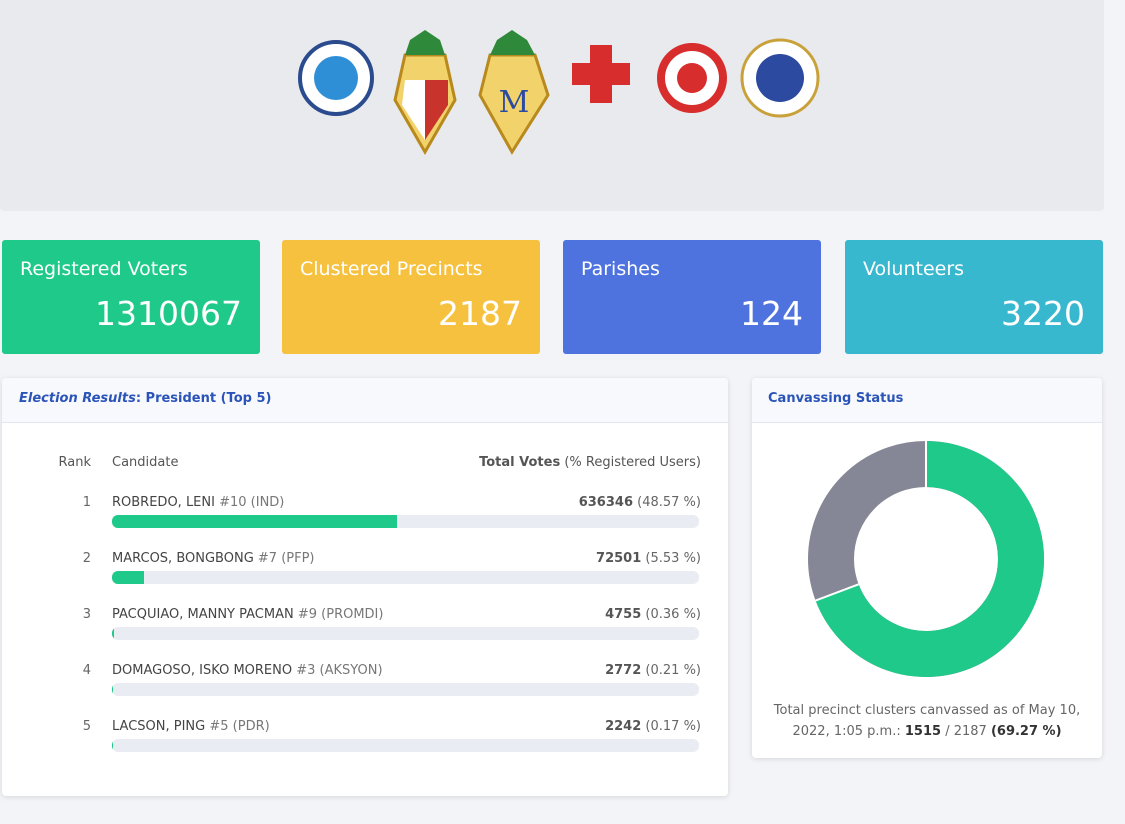  Describe the element at coordinates (86, 502) in the screenshot. I see `rank: 1` at that location.